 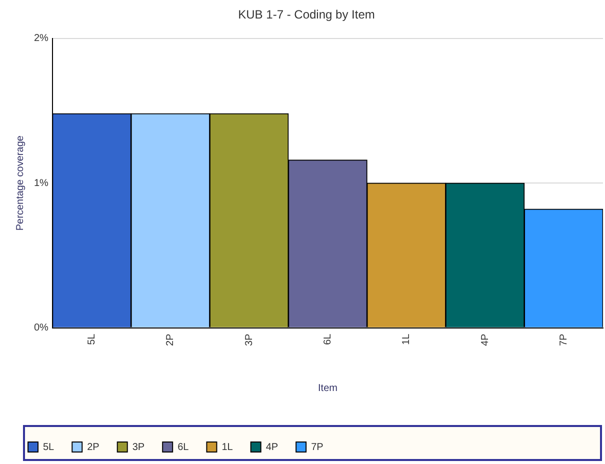 I want to click on y-tick-label: 1%, so click(x=41, y=183).